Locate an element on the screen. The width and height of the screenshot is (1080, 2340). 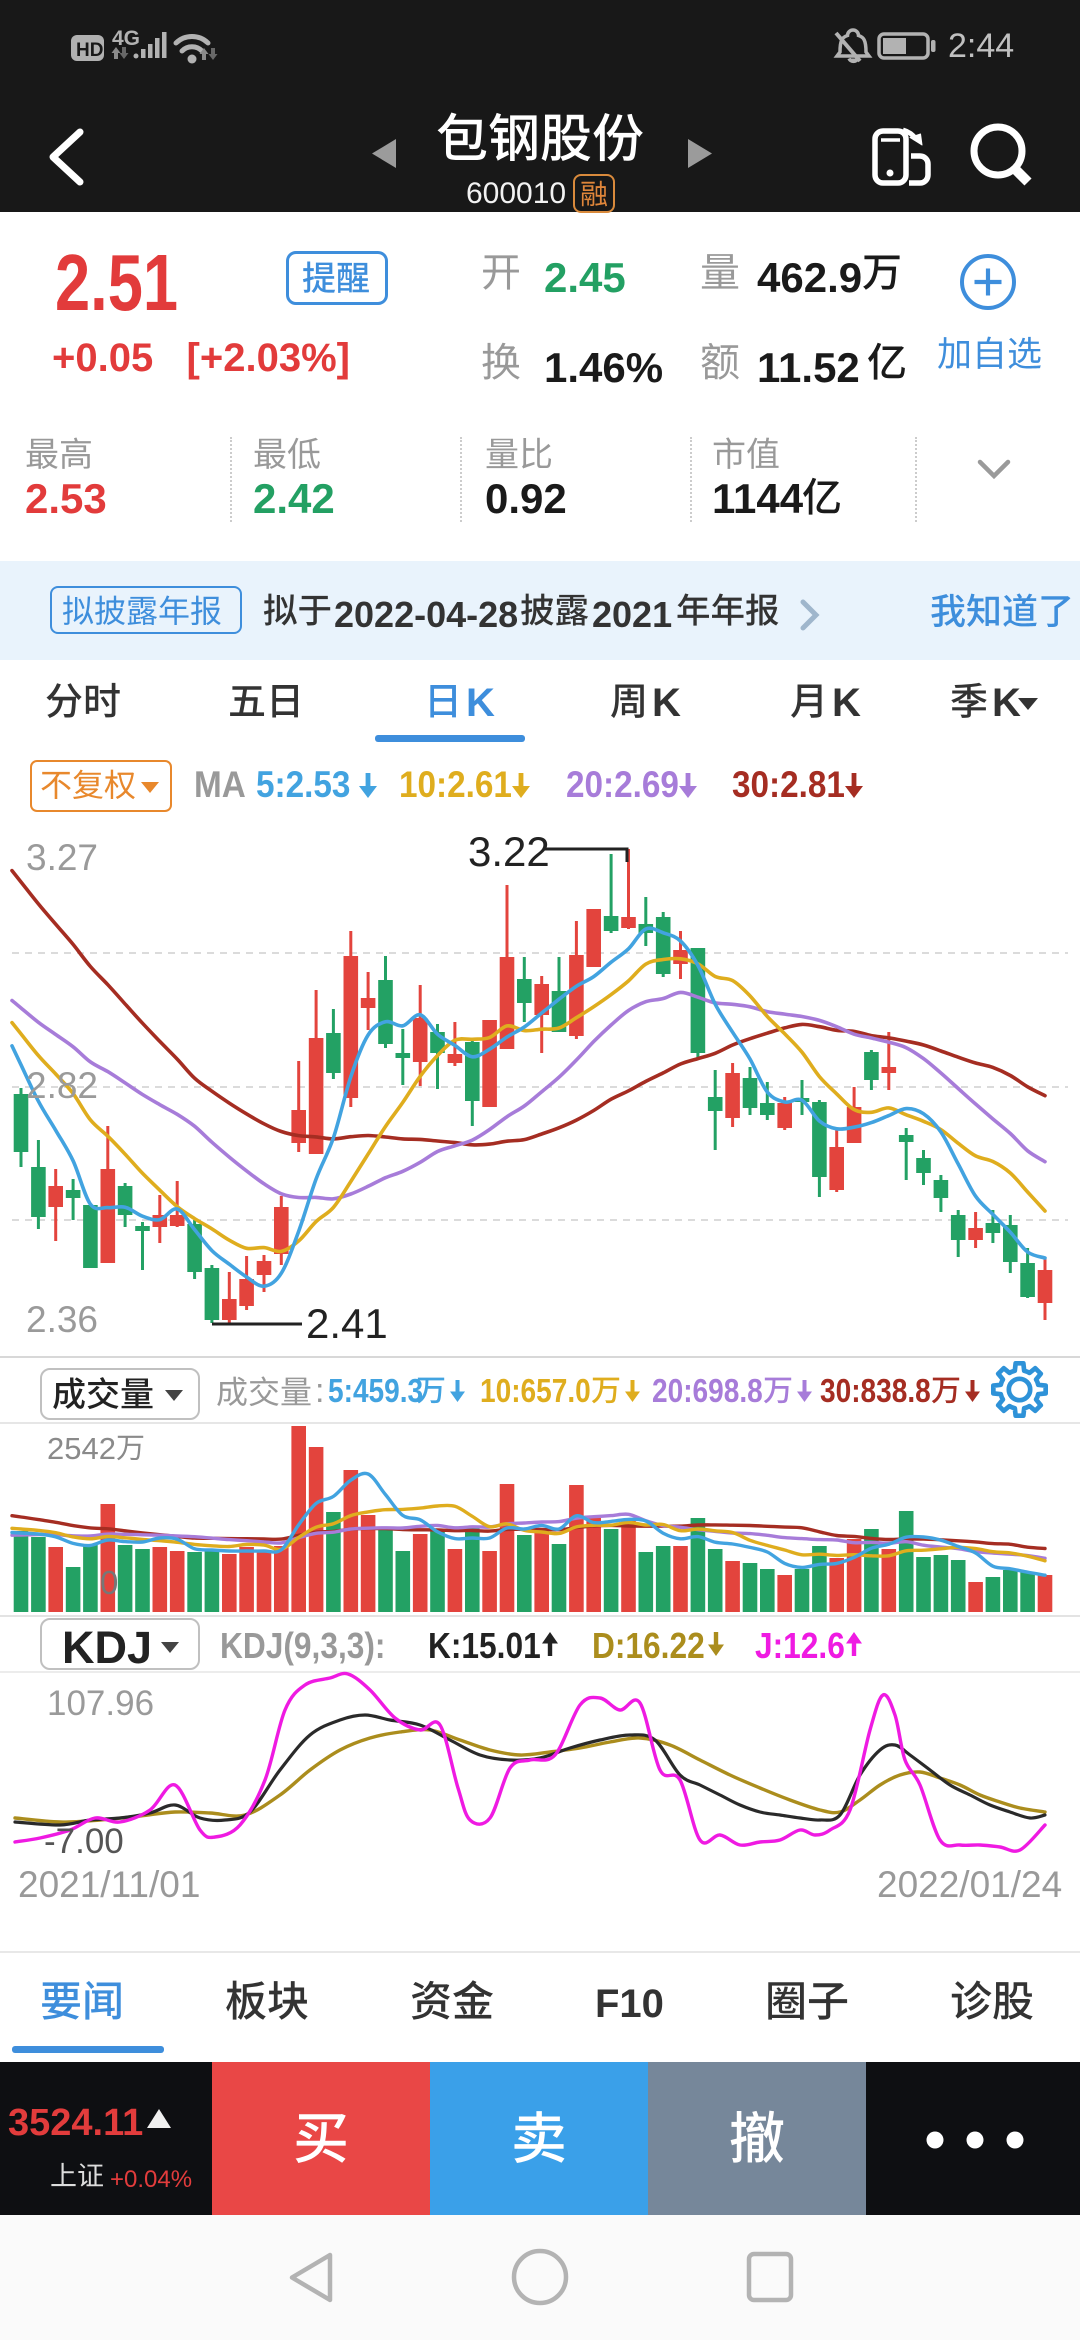
svg-text: 4G is located at coordinates (126, 38).